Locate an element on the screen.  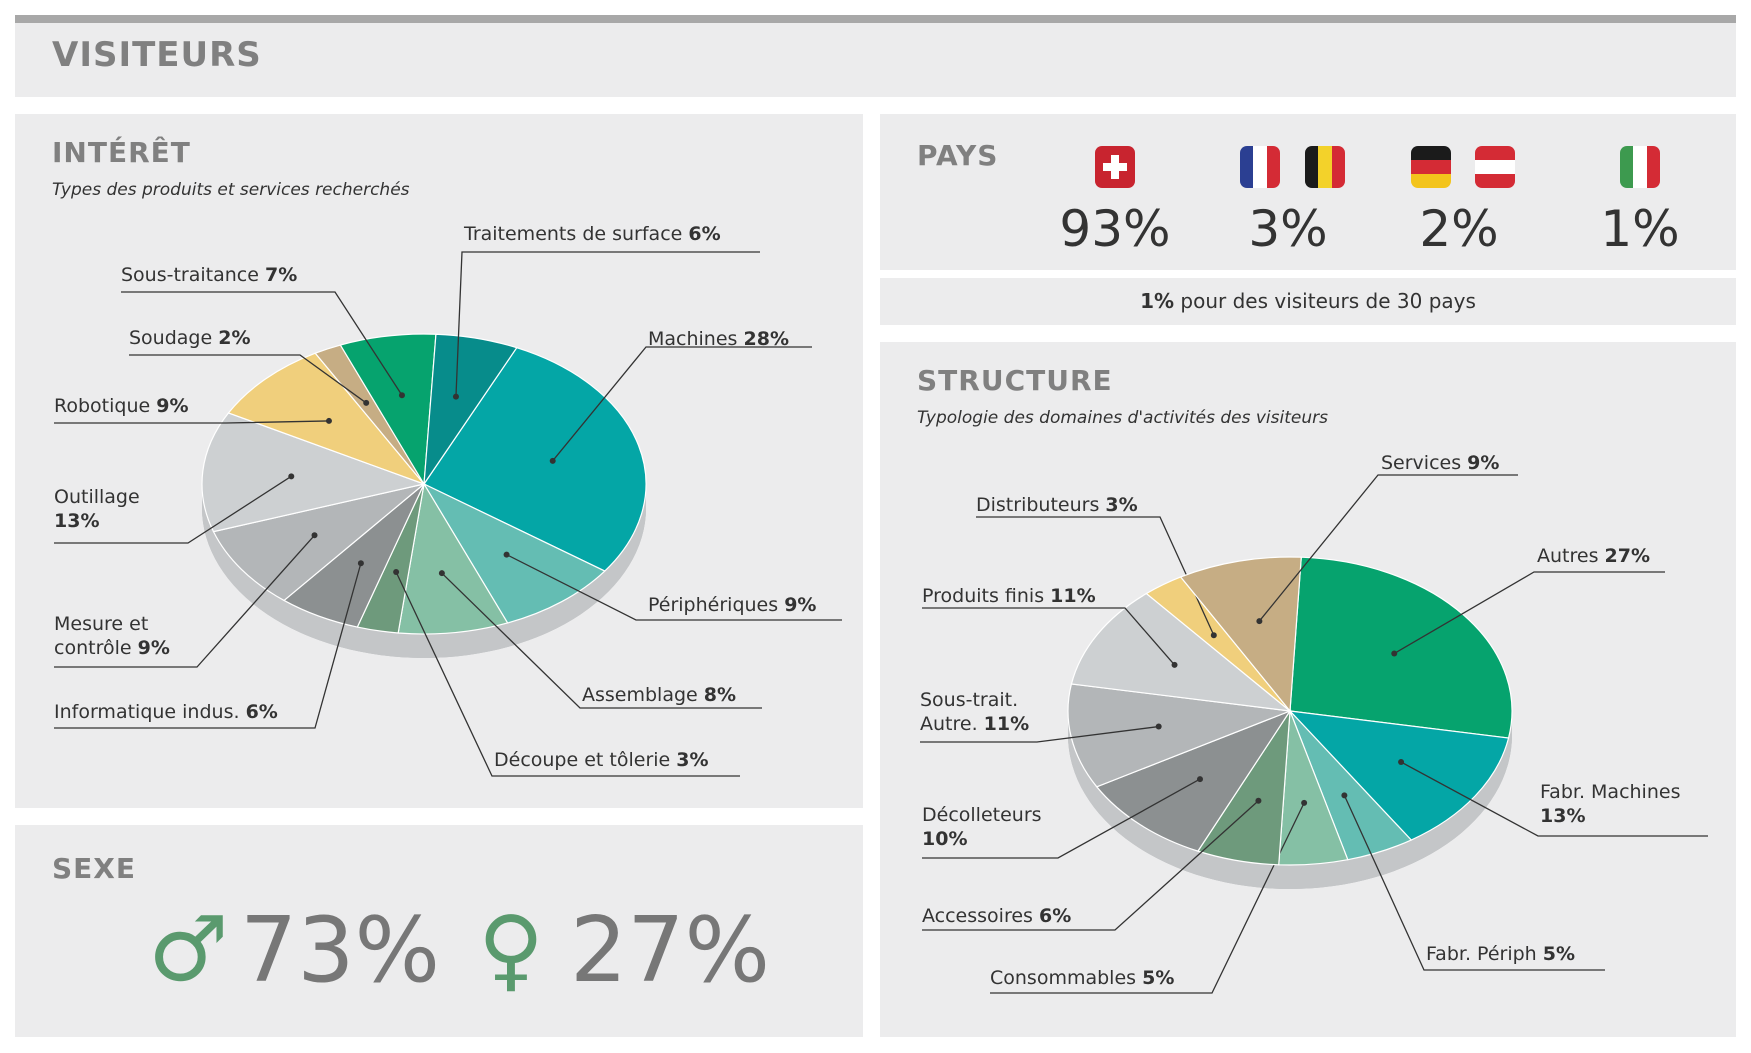
pays-panel is located at coordinates (1308, 192).